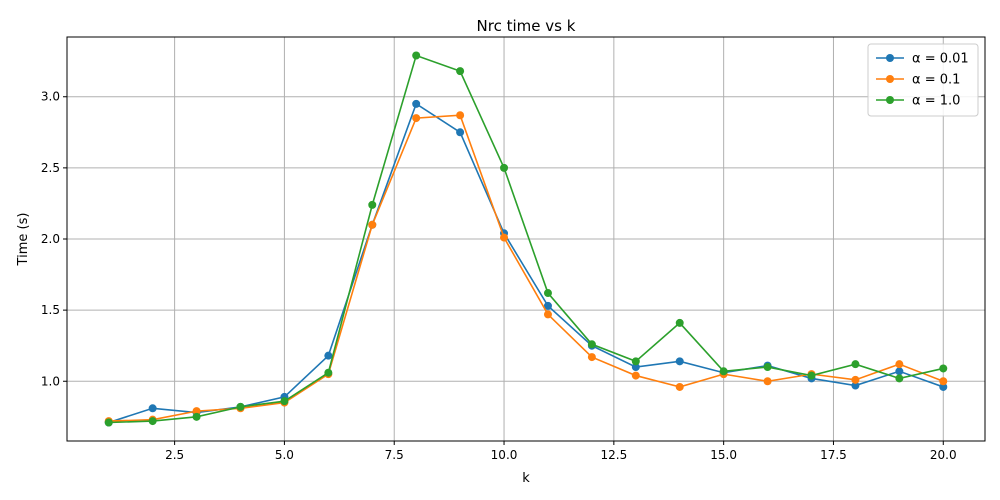 The width and height of the screenshot is (1000, 500). Describe the element at coordinates (723, 455) in the screenshot. I see `x-tick-label: 15.0` at that location.